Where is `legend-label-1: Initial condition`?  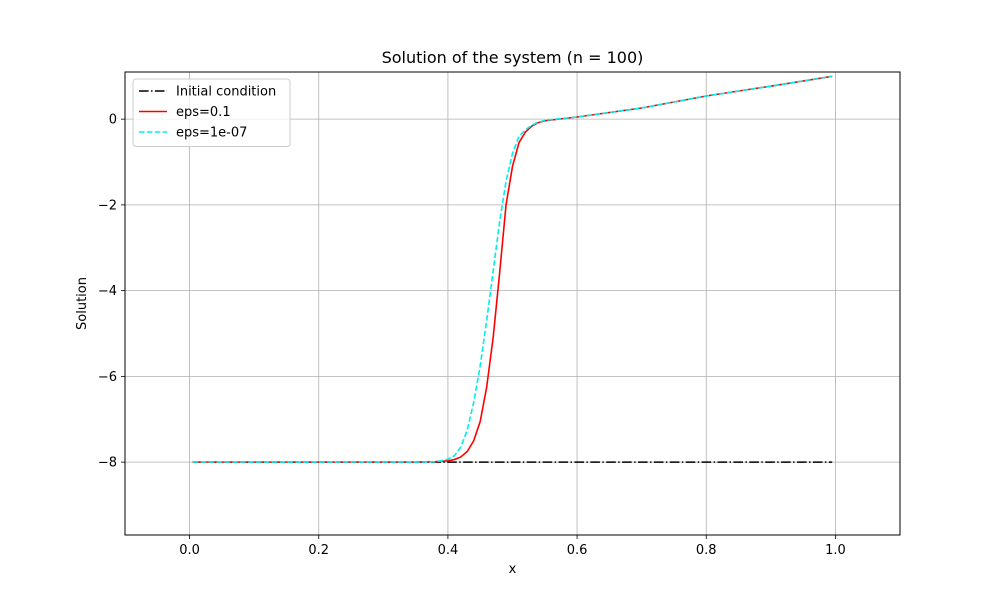 legend-label-1: Initial condition is located at coordinates (226, 92).